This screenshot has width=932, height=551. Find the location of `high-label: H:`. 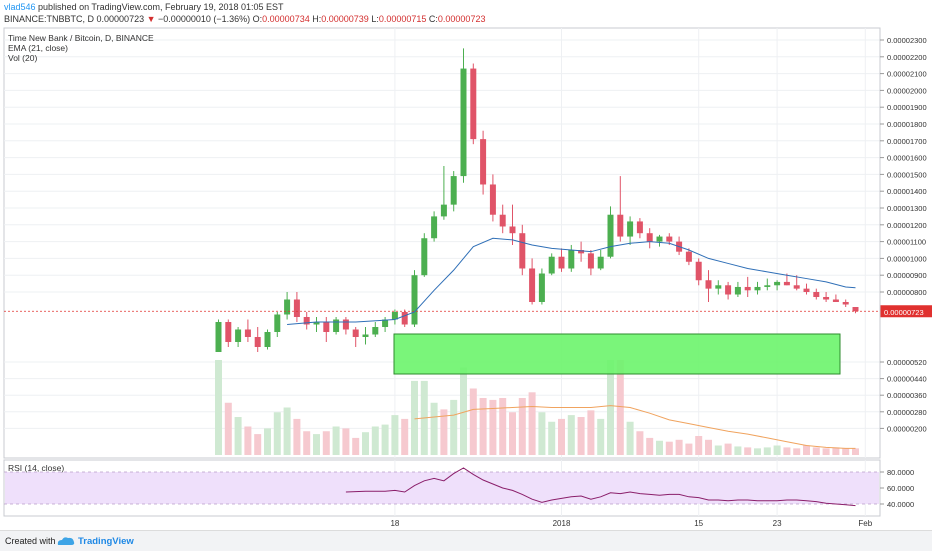

high-label: H: is located at coordinates (317, 19).